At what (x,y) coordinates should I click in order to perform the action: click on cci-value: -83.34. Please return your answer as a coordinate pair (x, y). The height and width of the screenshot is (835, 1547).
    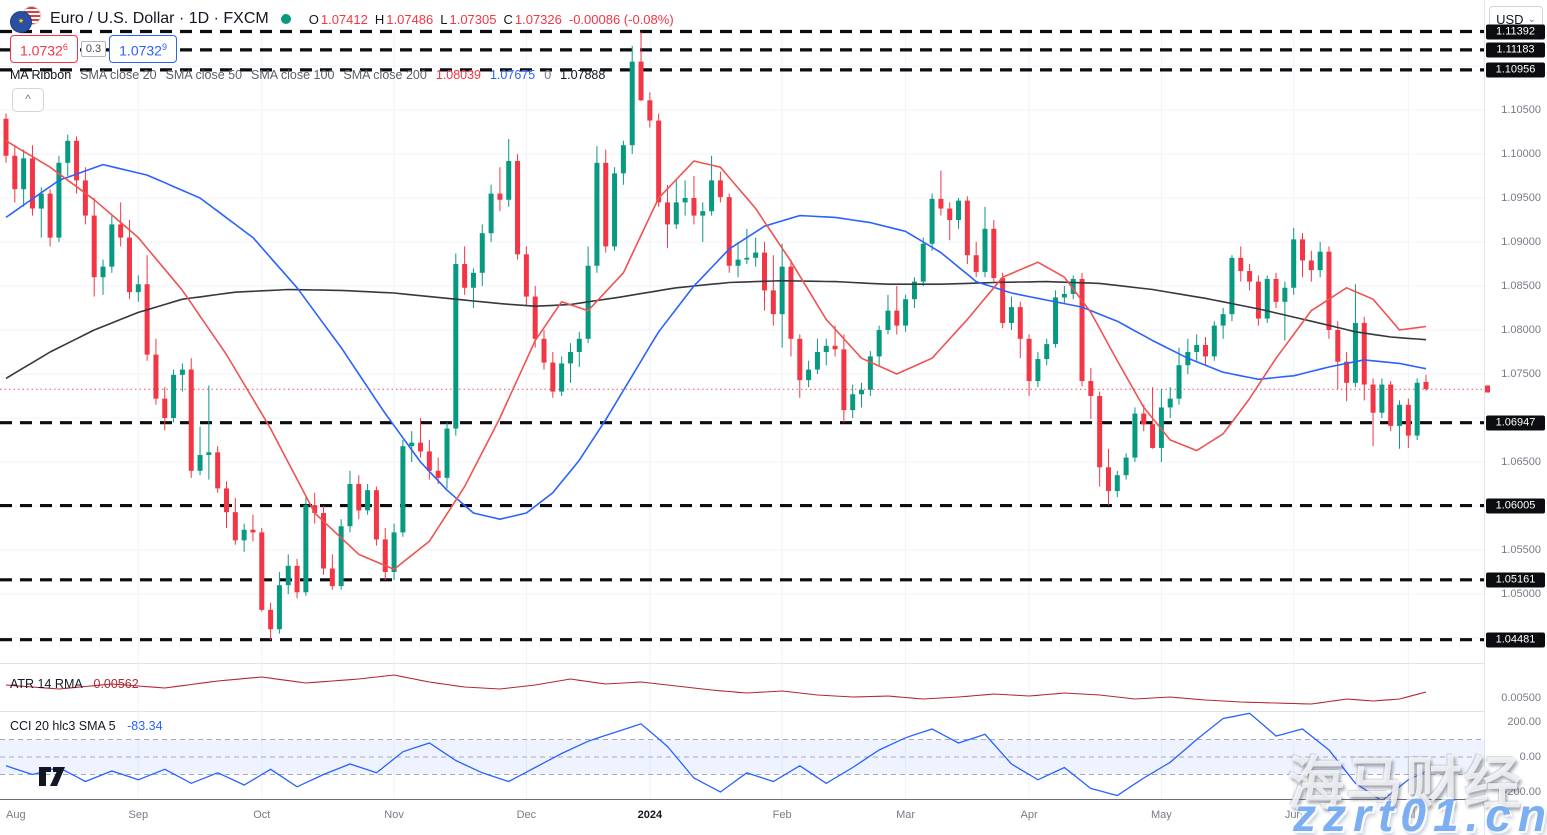
    Looking at the image, I should click on (145, 726).